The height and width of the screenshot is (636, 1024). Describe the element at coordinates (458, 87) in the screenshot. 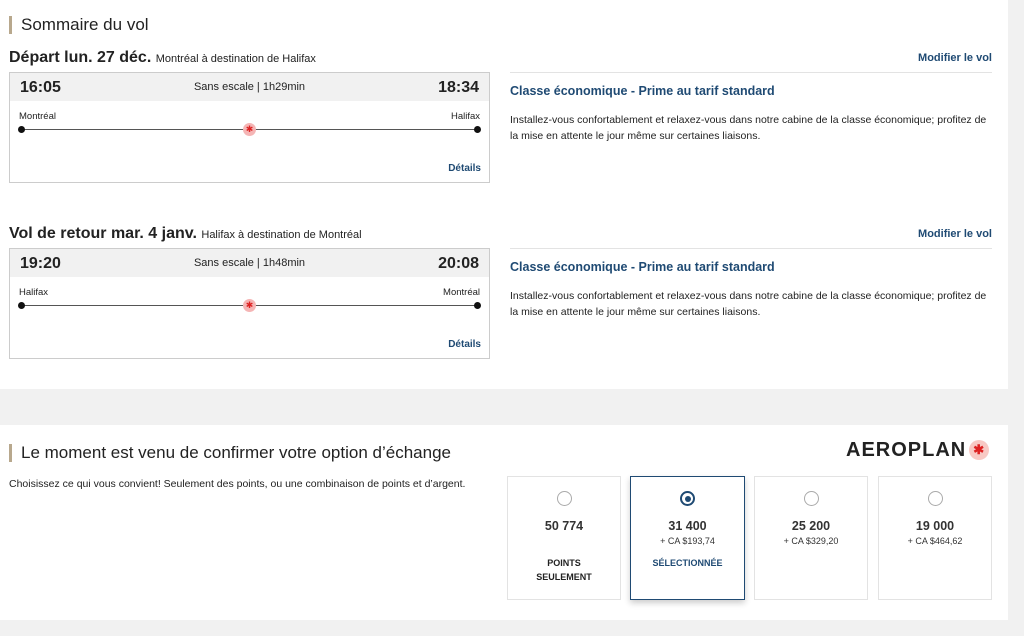

I see `arrival-time: 18:34` at that location.